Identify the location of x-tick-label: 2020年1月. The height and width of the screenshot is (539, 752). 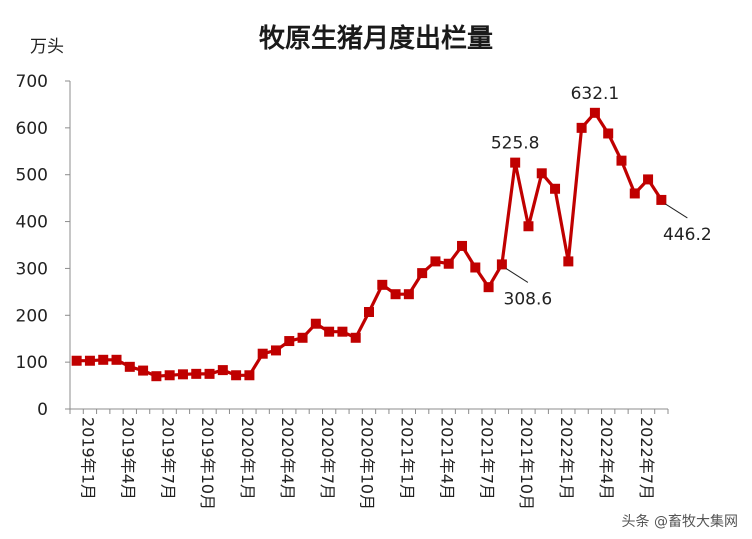
(247, 458).